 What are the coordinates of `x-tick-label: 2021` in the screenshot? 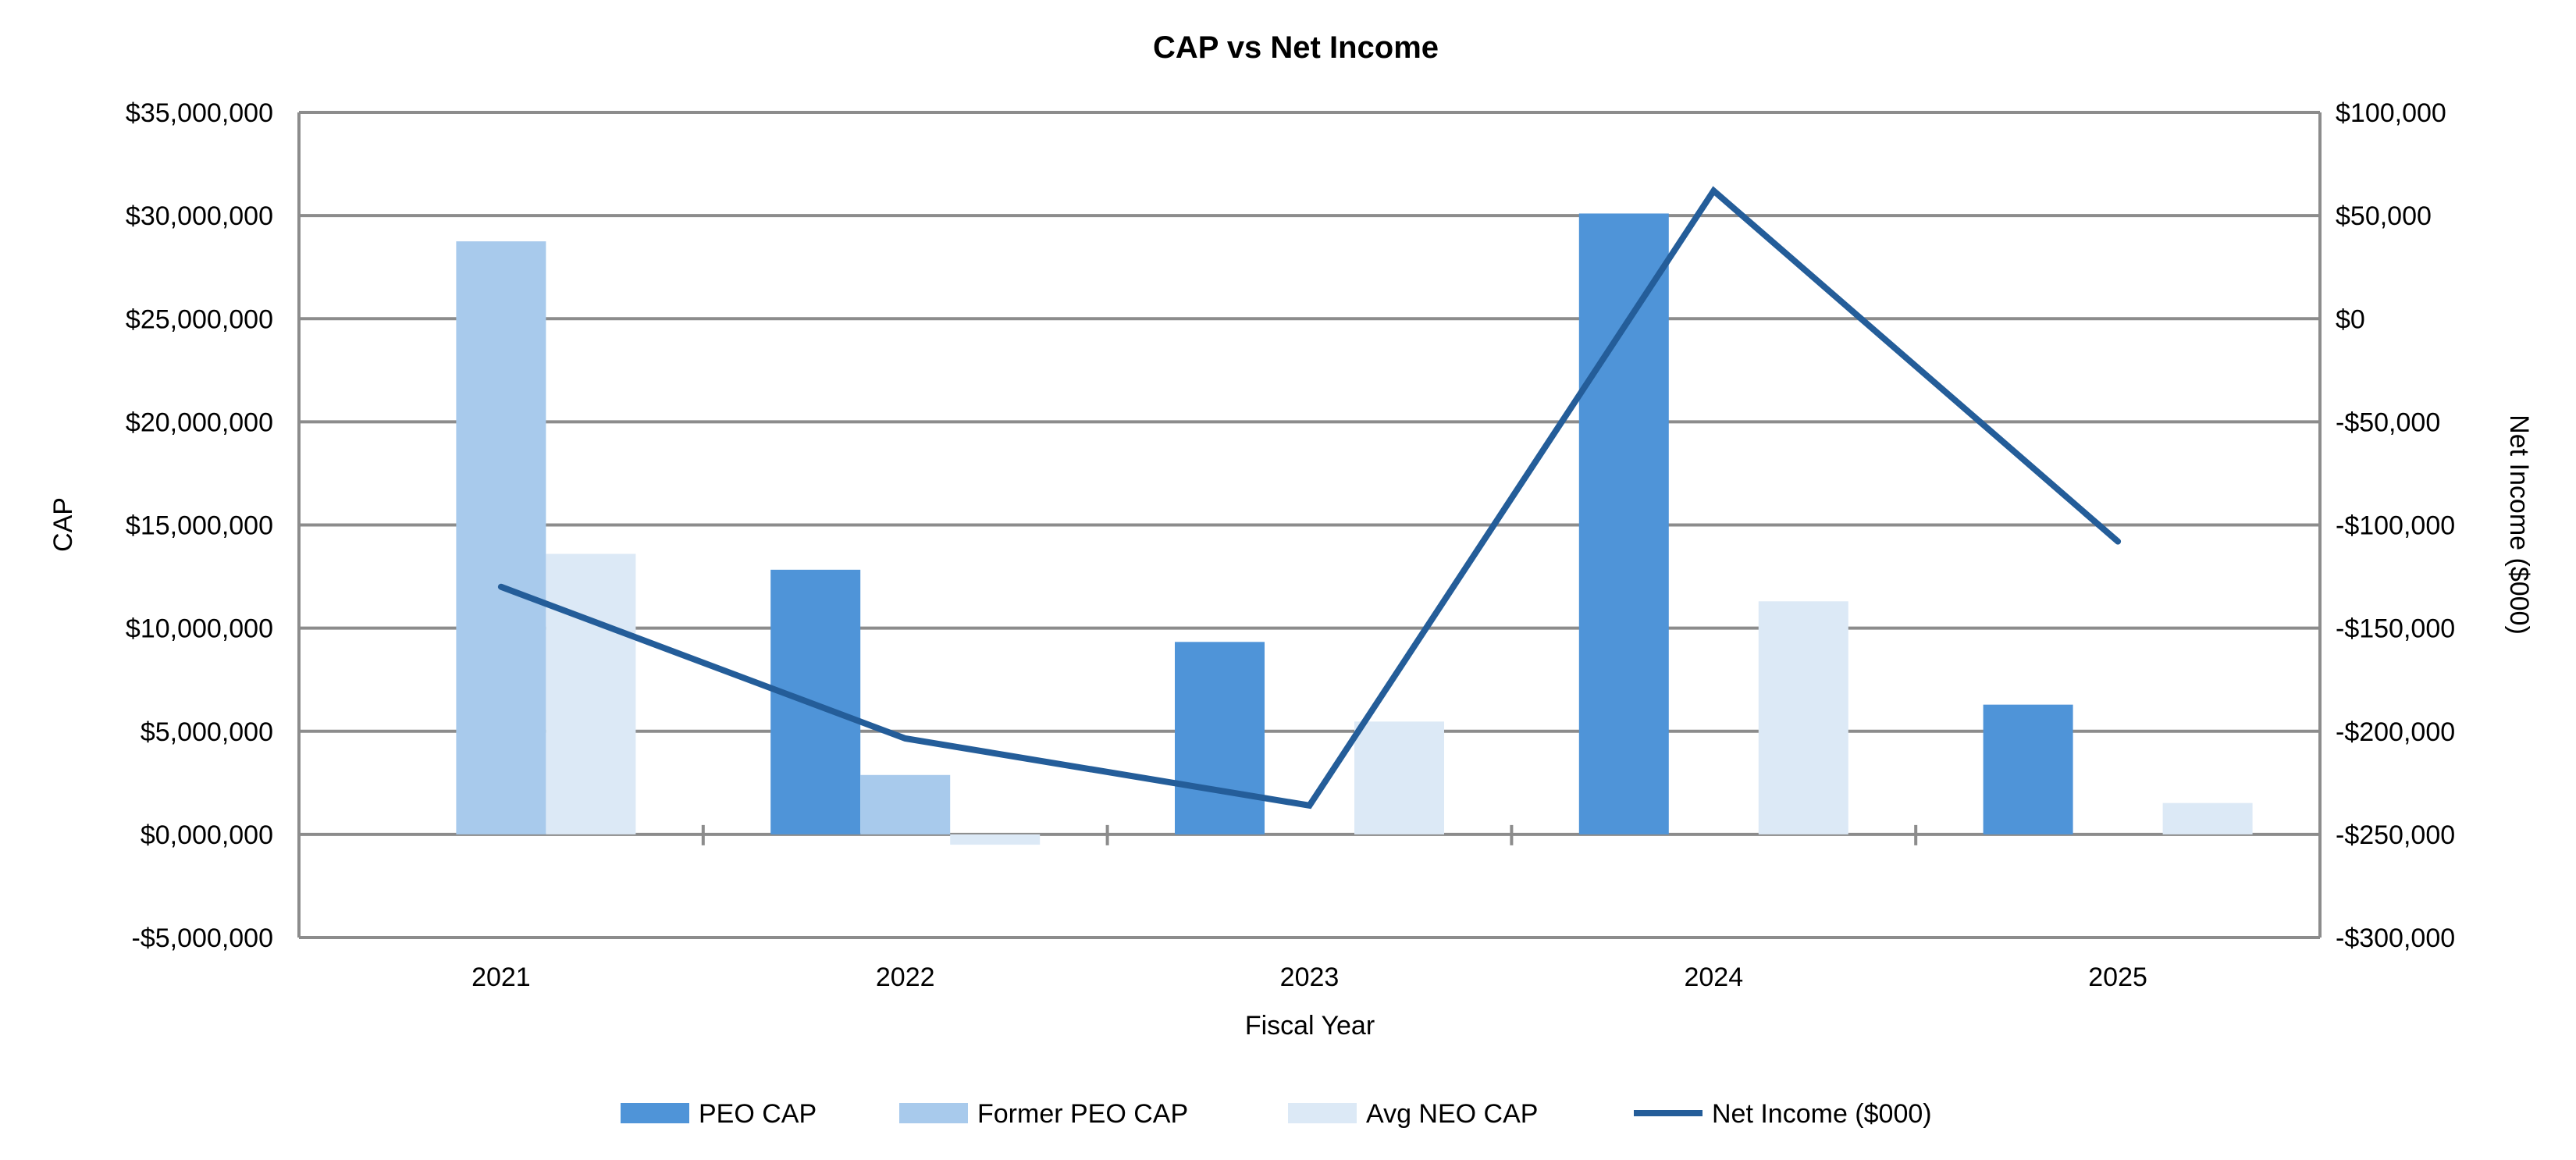 It's located at (501, 977).